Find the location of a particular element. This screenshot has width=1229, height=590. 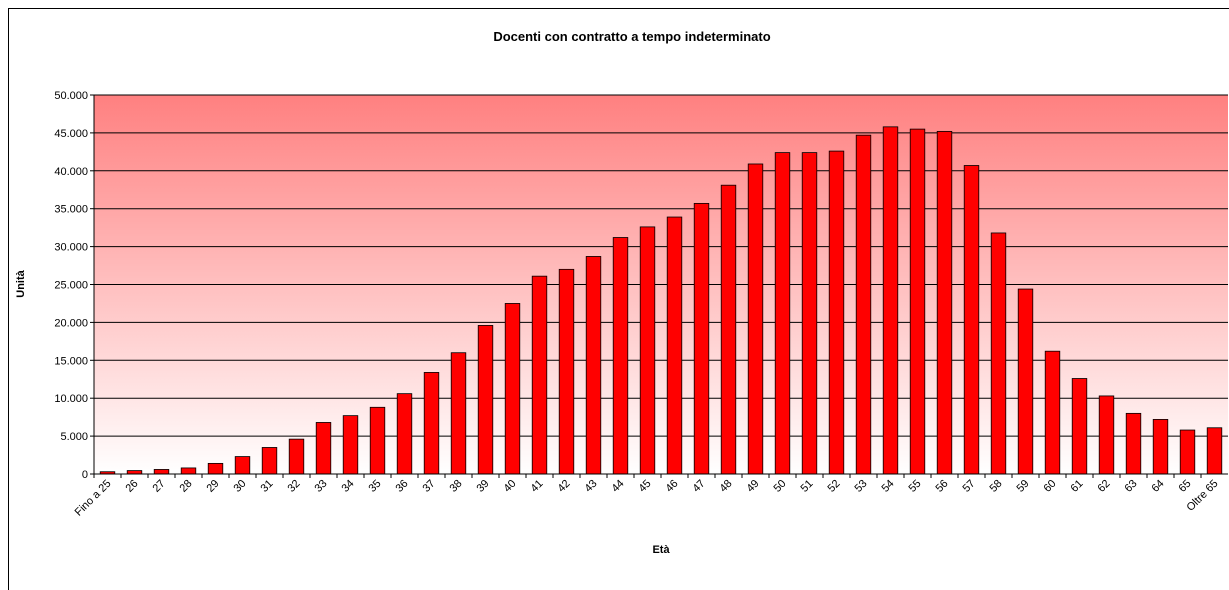

y-tick-label: 40.000 is located at coordinates (71, 172).